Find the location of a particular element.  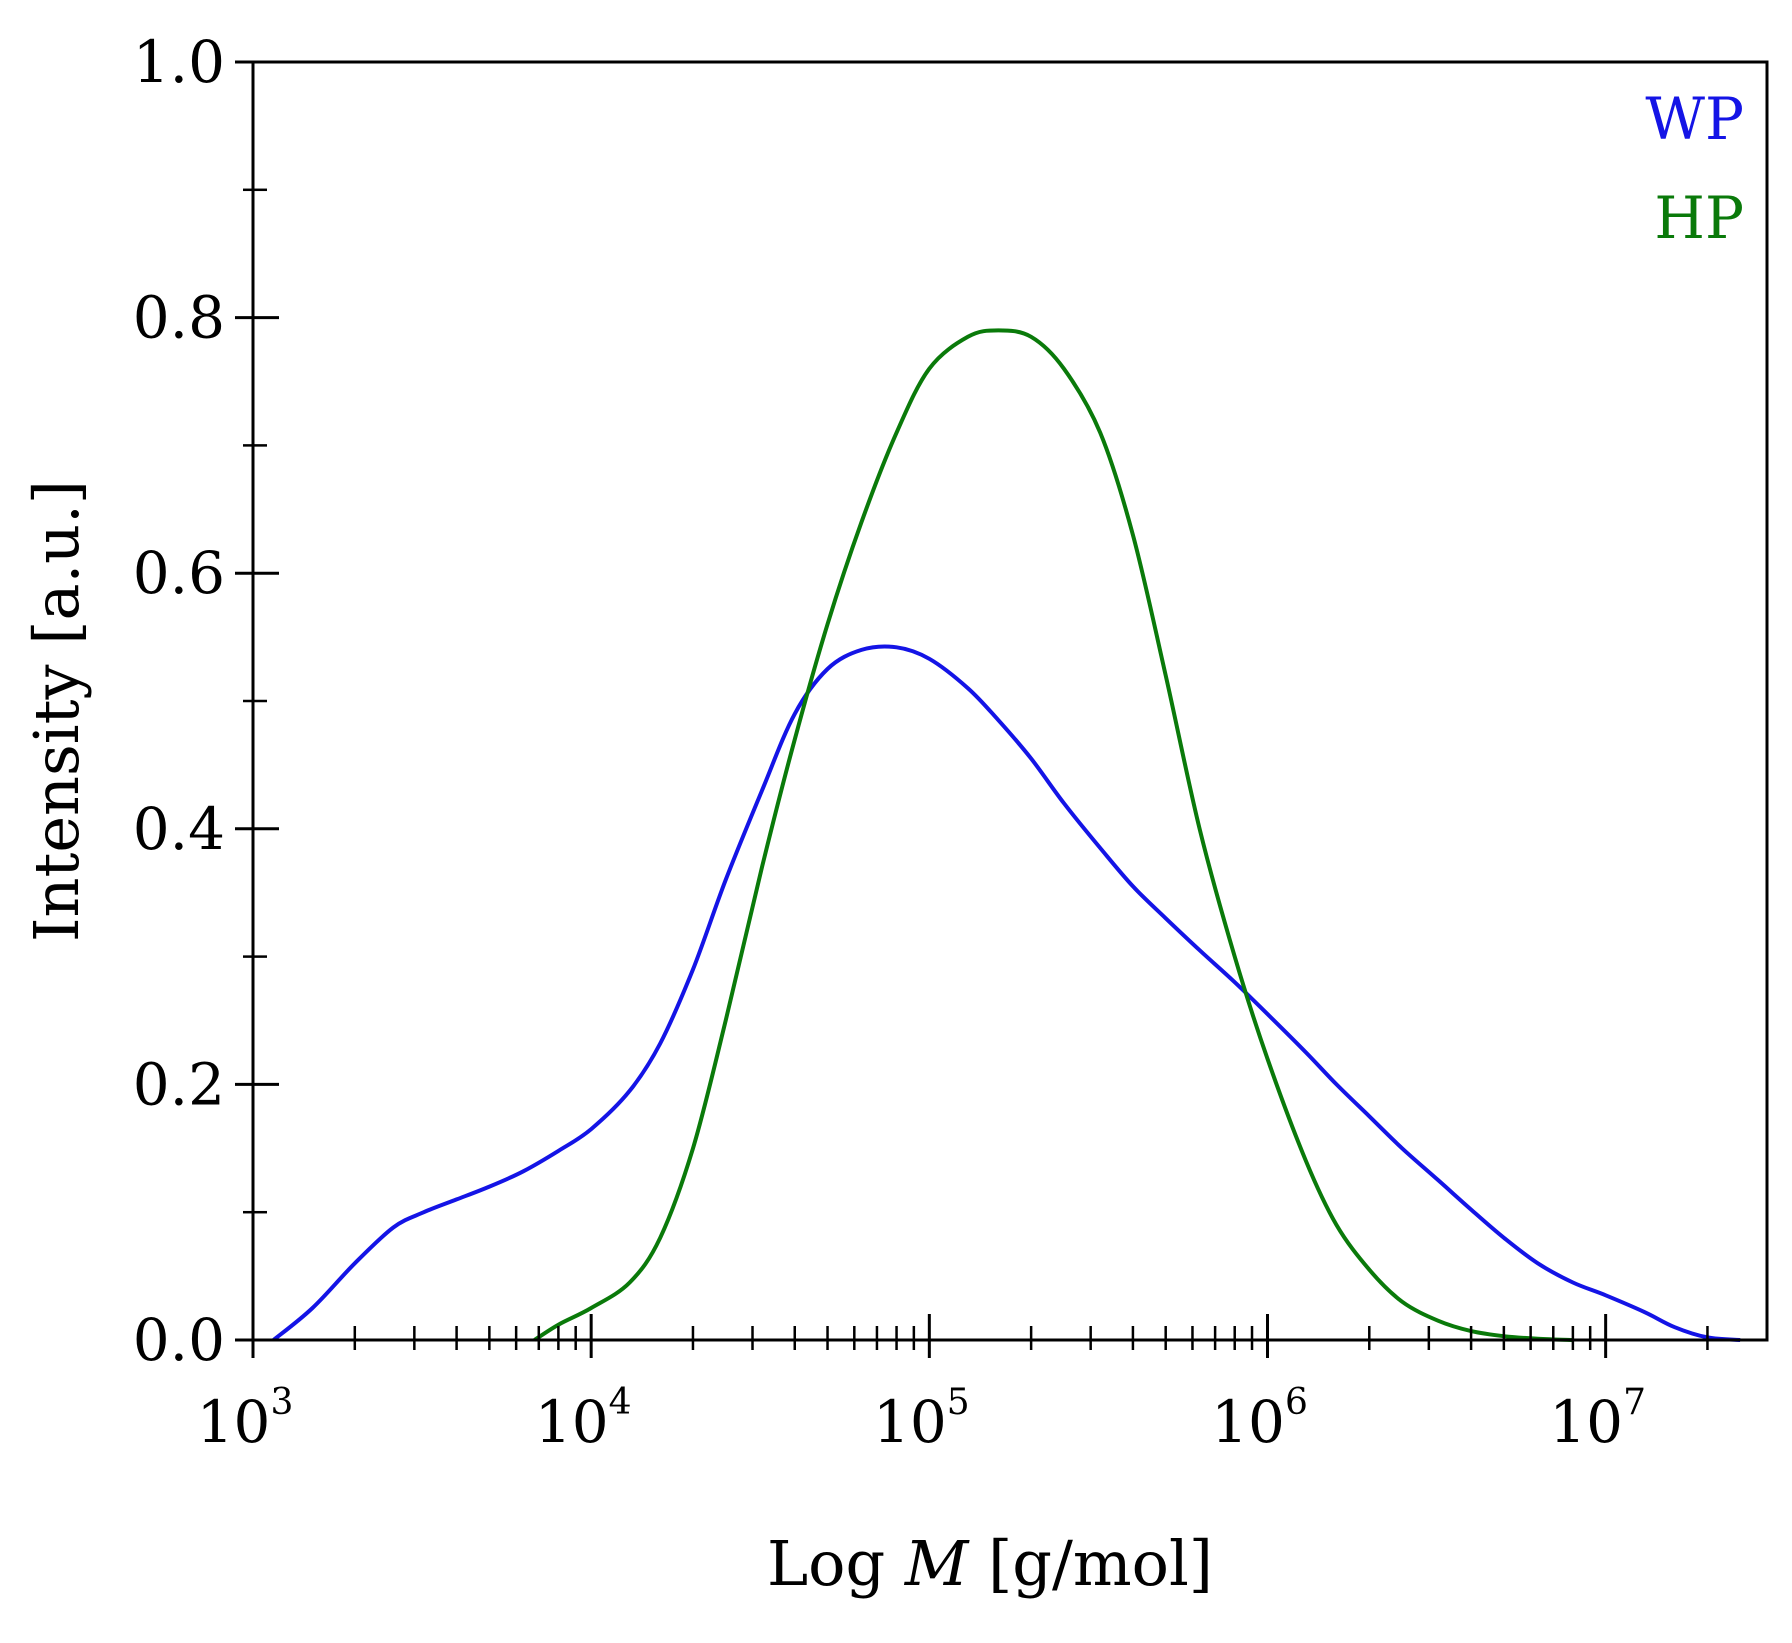

x-tick-label: 10³ is located at coordinates (245, 1419).